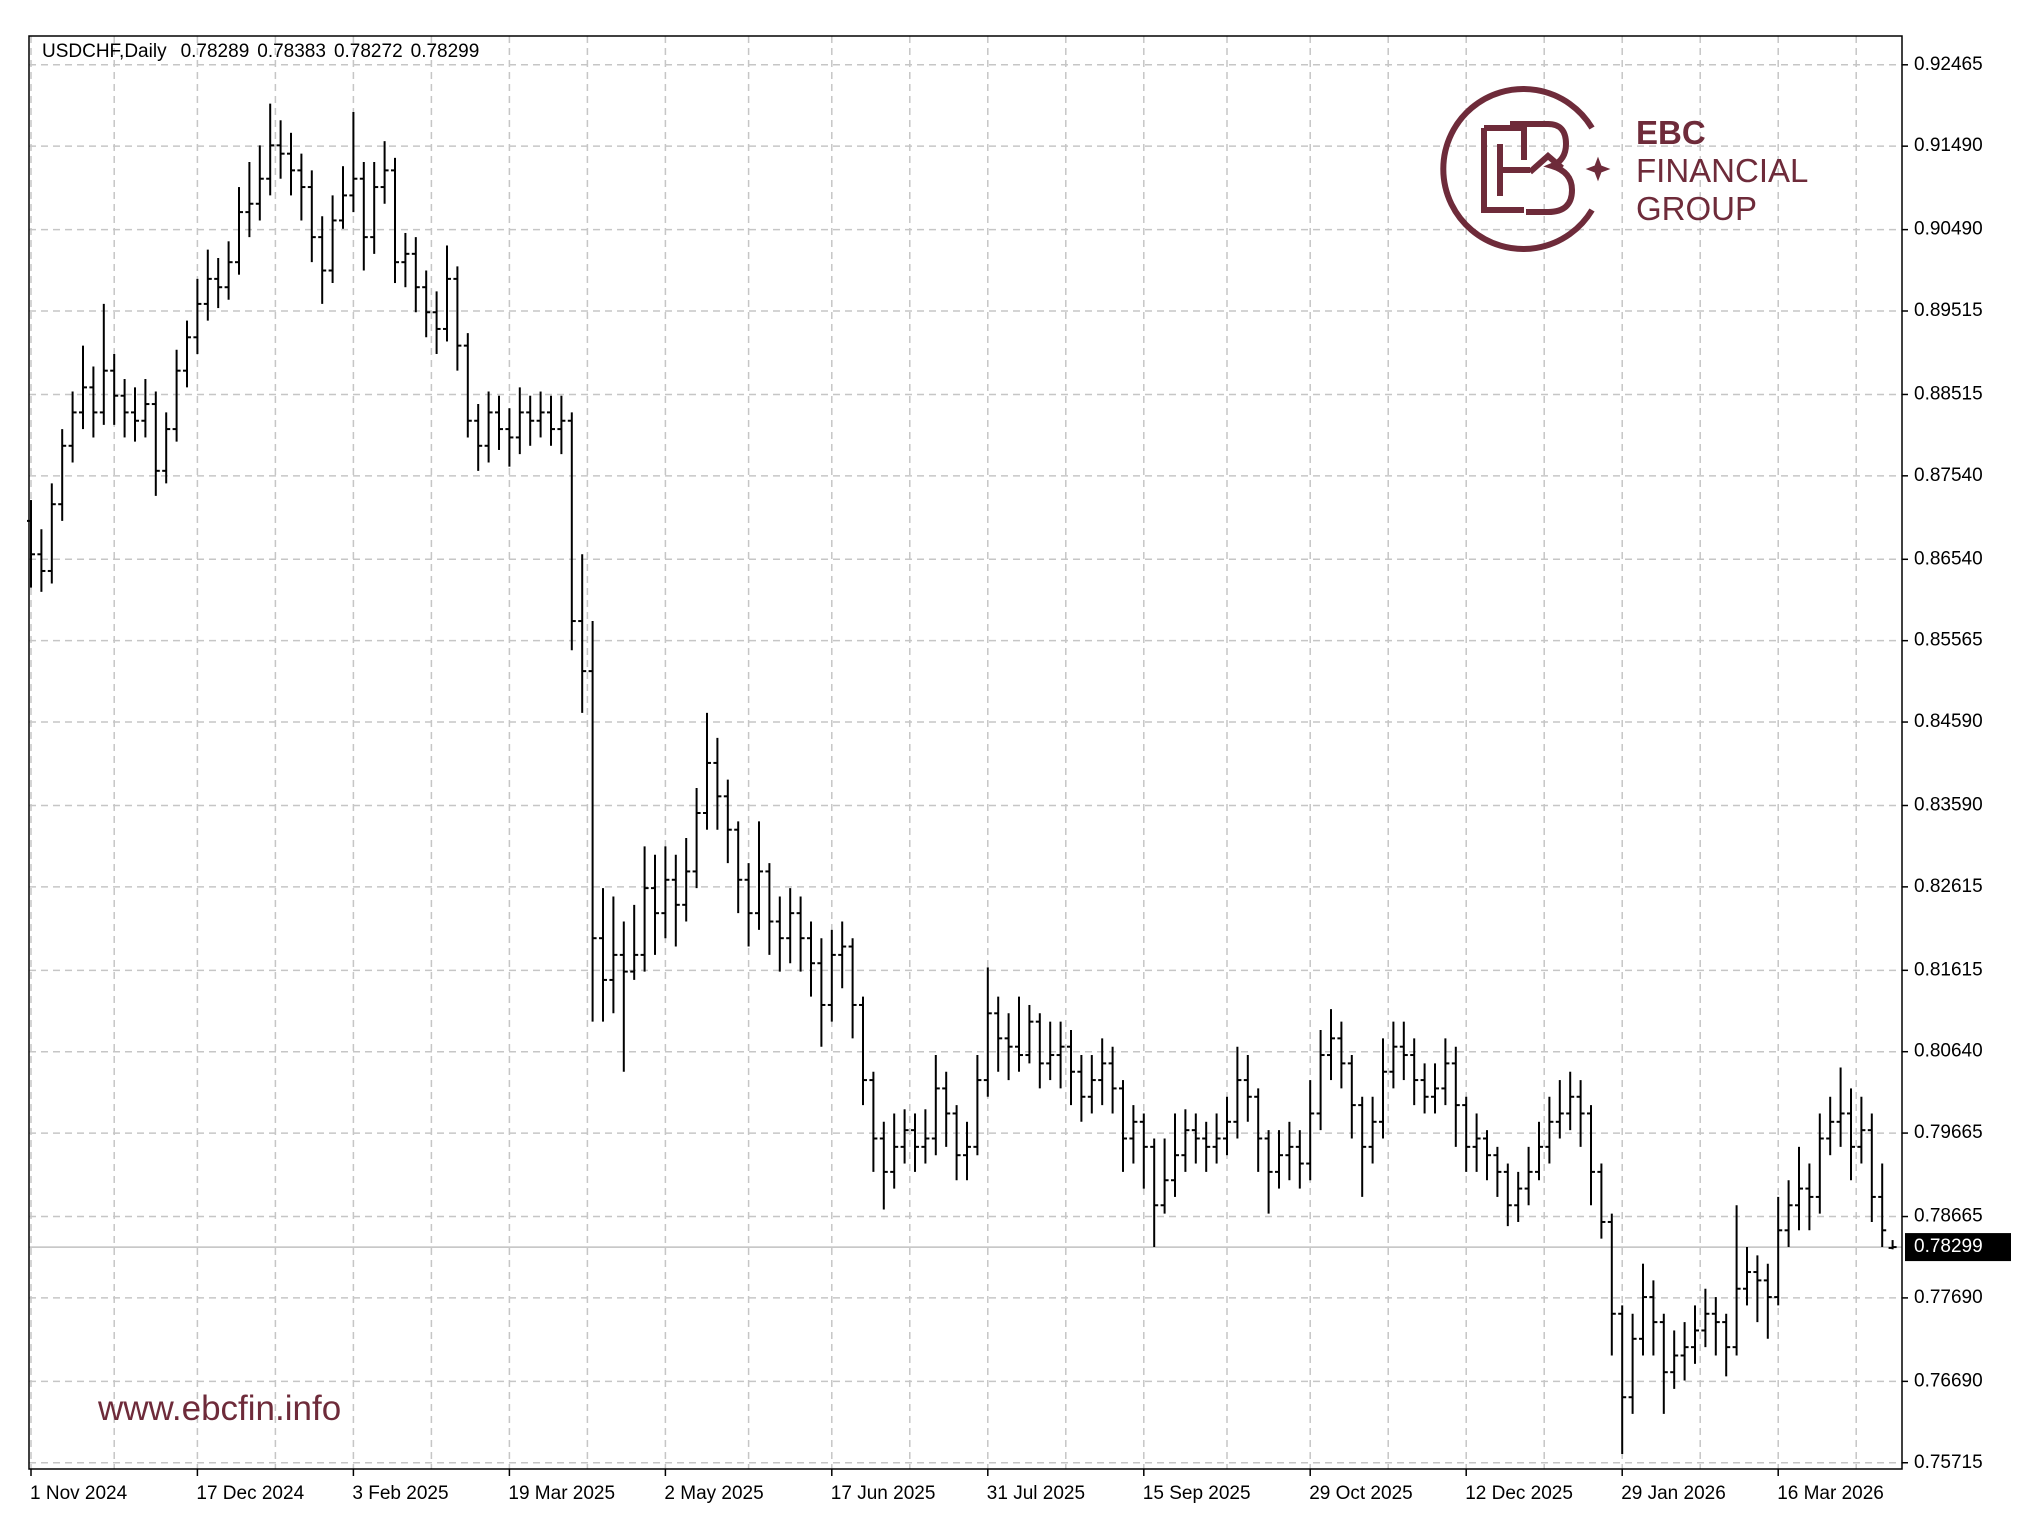  What do you see at coordinates (1948, 969) in the screenshot?
I see `y-tick-label: 0.81615` at bounding box center [1948, 969].